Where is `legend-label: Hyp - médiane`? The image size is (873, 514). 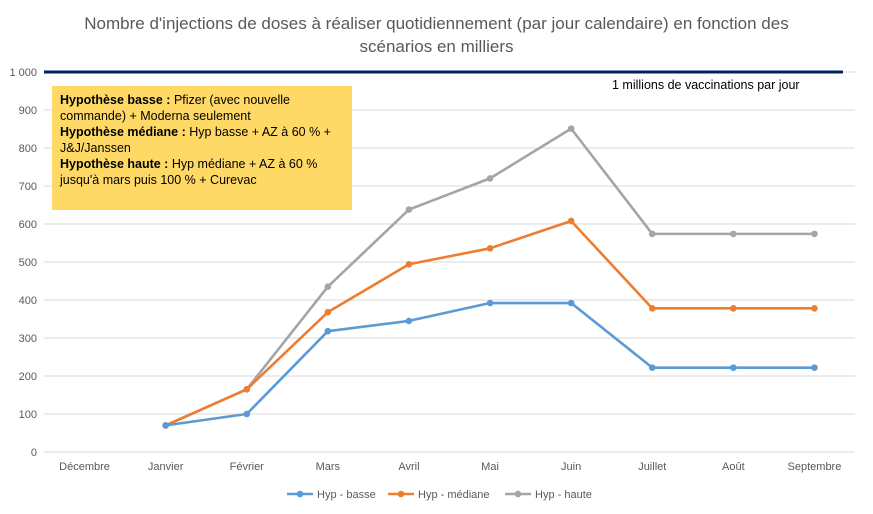
legend-label: Hyp - médiane is located at coordinates (454, 495).